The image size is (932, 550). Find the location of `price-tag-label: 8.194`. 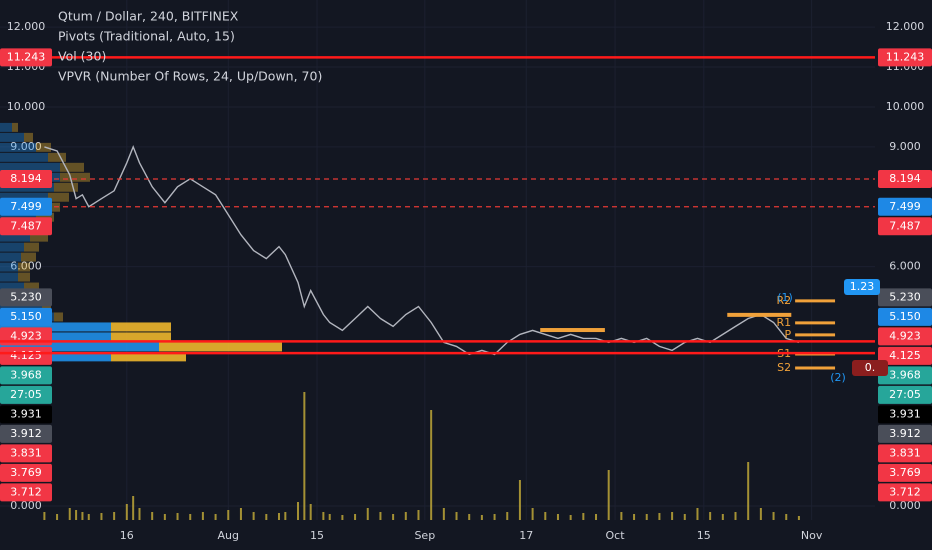

price-tag-label: 8.194 is located at coordinates (26, 178).